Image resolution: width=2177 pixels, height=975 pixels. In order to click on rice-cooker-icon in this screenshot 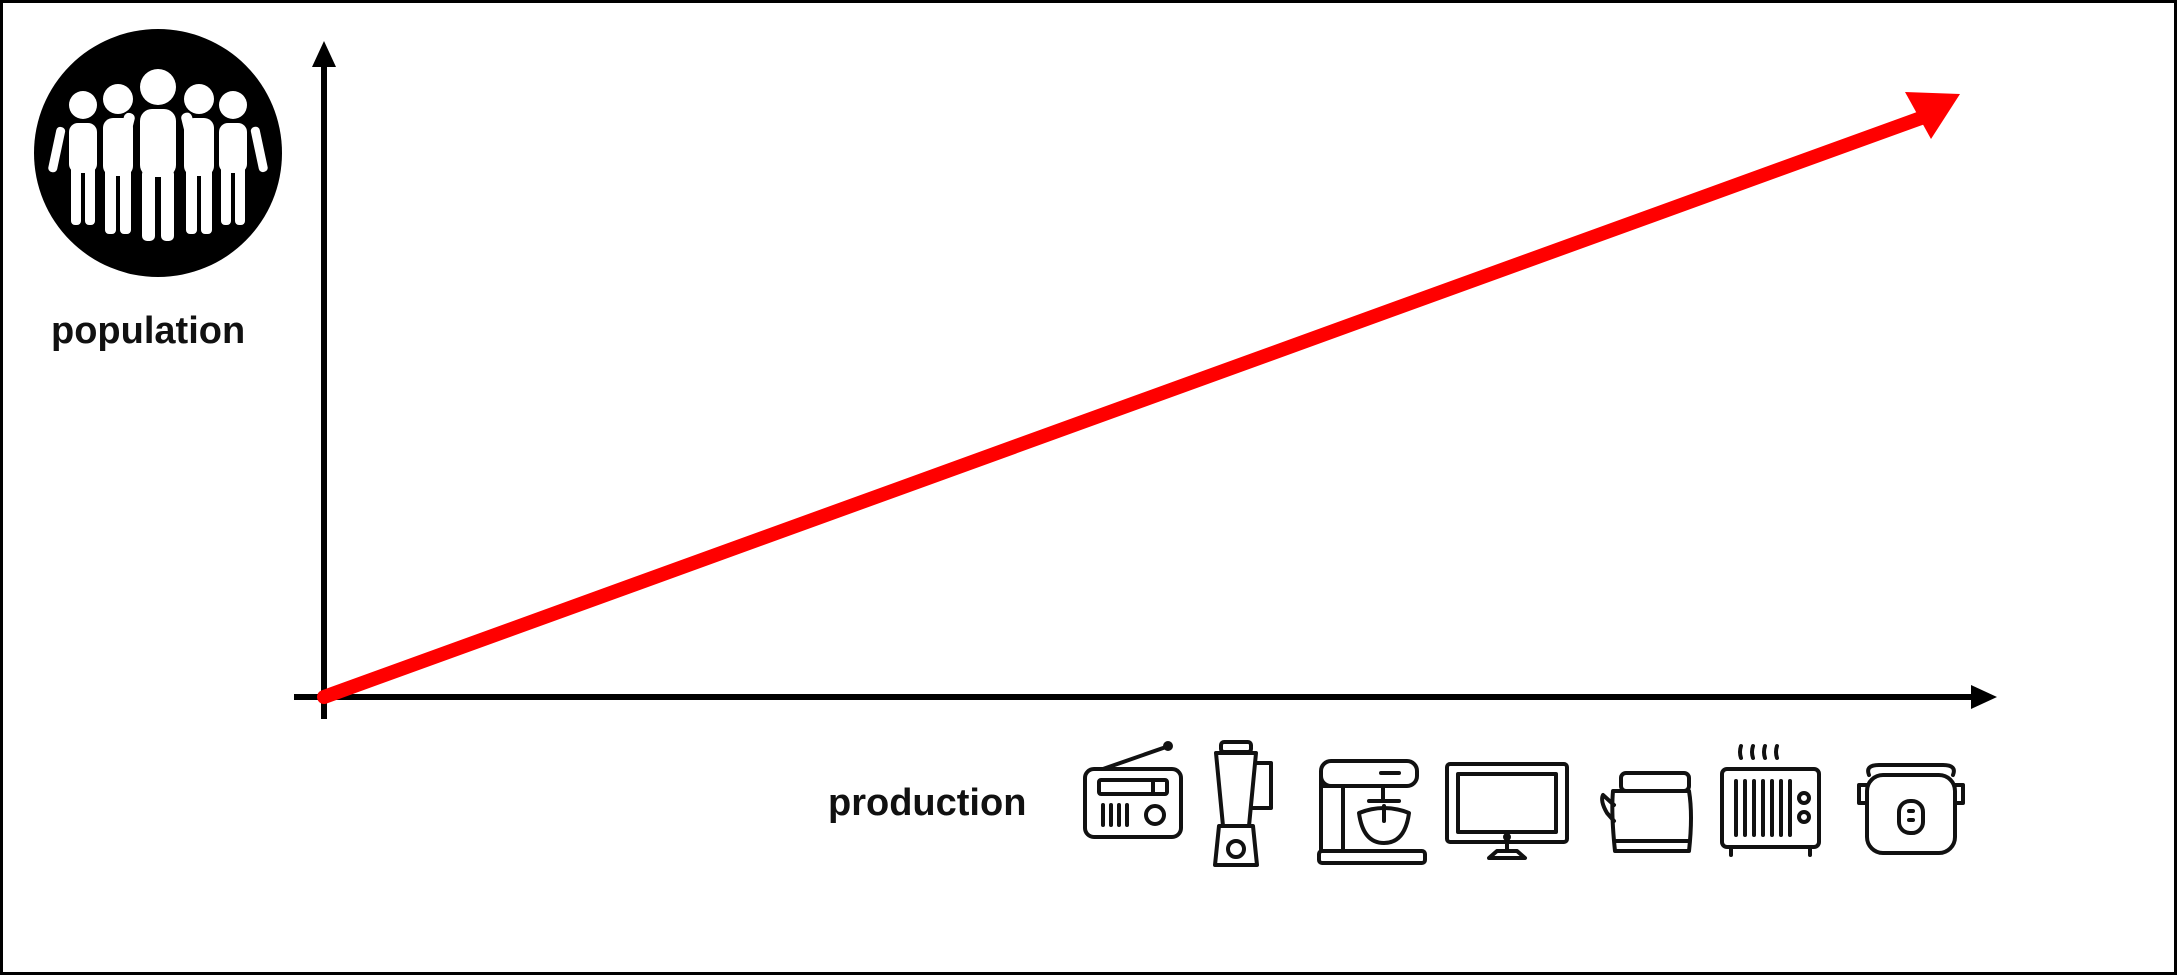, I will do `click(1911, 809)`.